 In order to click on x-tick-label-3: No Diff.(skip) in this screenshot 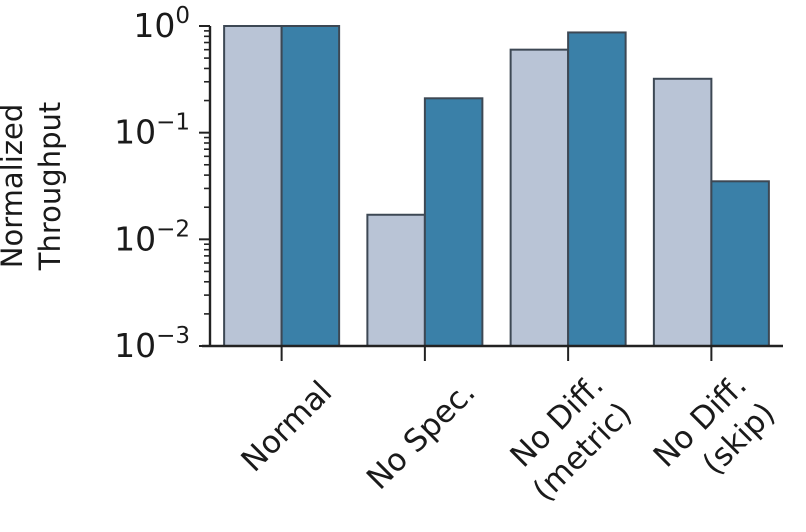, I will do `click(715, 435)`.